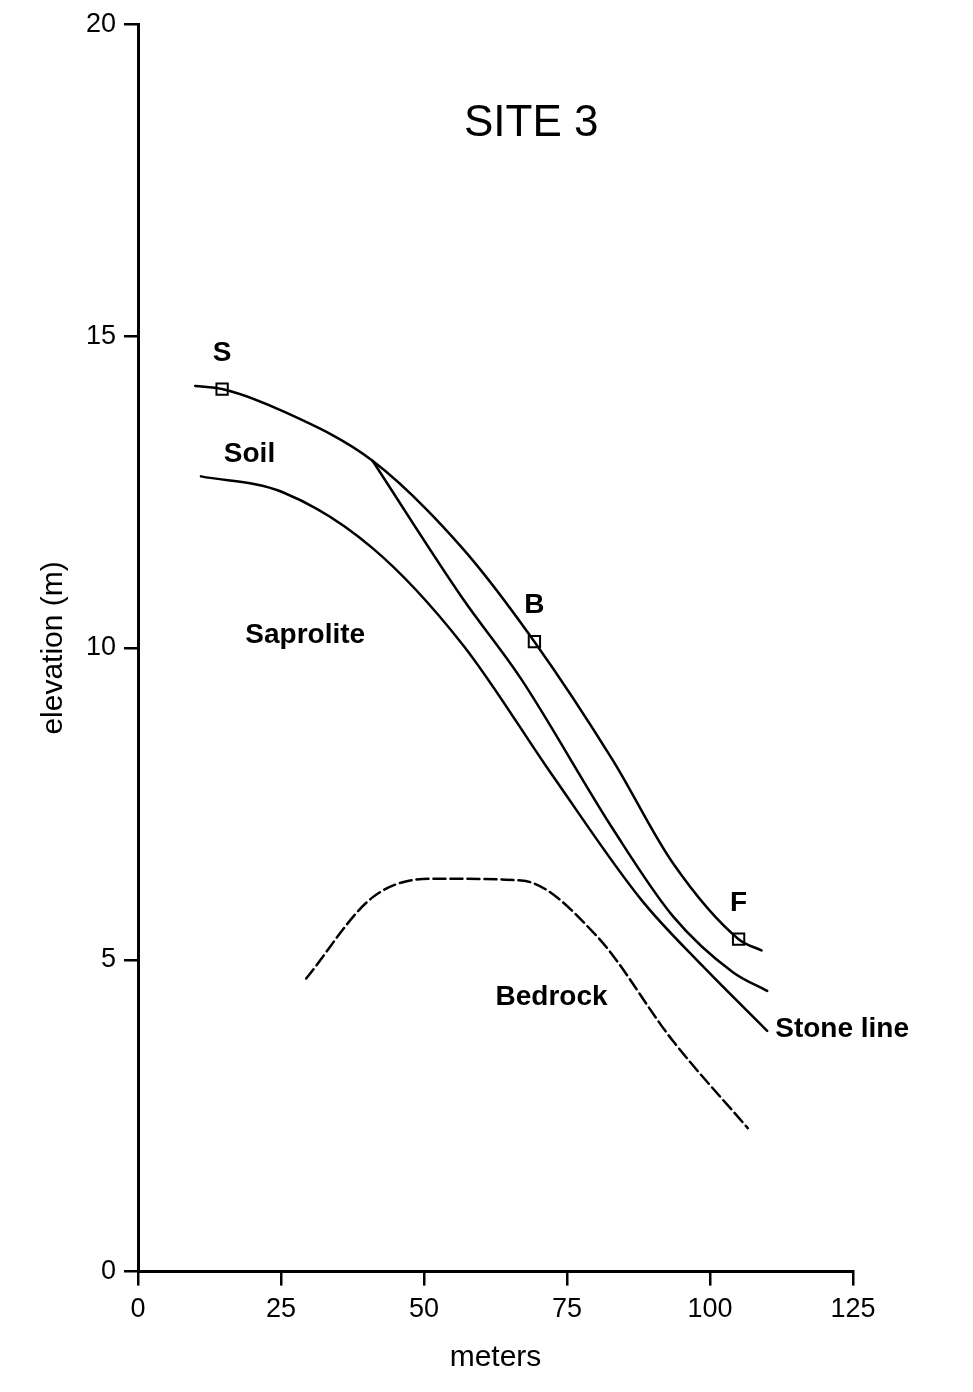 Image resolution: width=973 pixels, height=1392 pixels. I want to click on y-tick-label: 10, so click(101, 646).